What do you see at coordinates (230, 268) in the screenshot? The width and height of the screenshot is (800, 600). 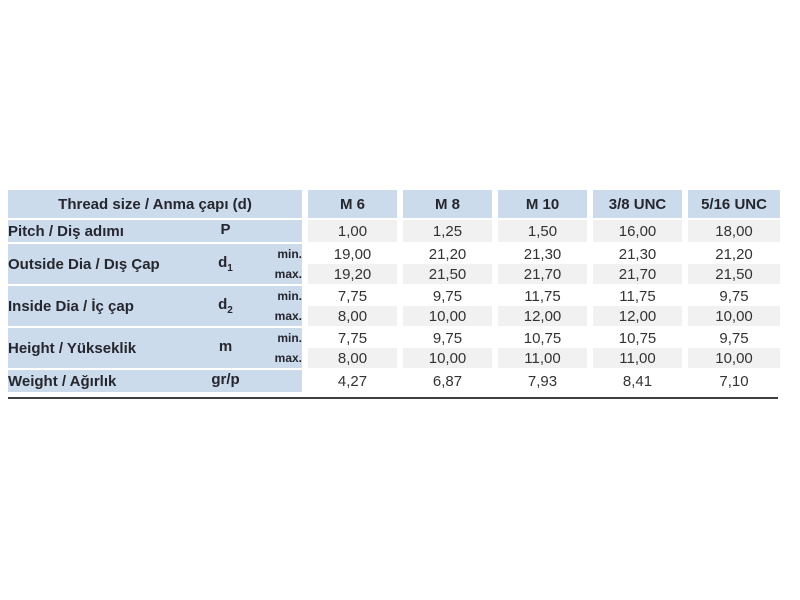 I see `symbol-subscript: 1` at bounding box center [230, 268].